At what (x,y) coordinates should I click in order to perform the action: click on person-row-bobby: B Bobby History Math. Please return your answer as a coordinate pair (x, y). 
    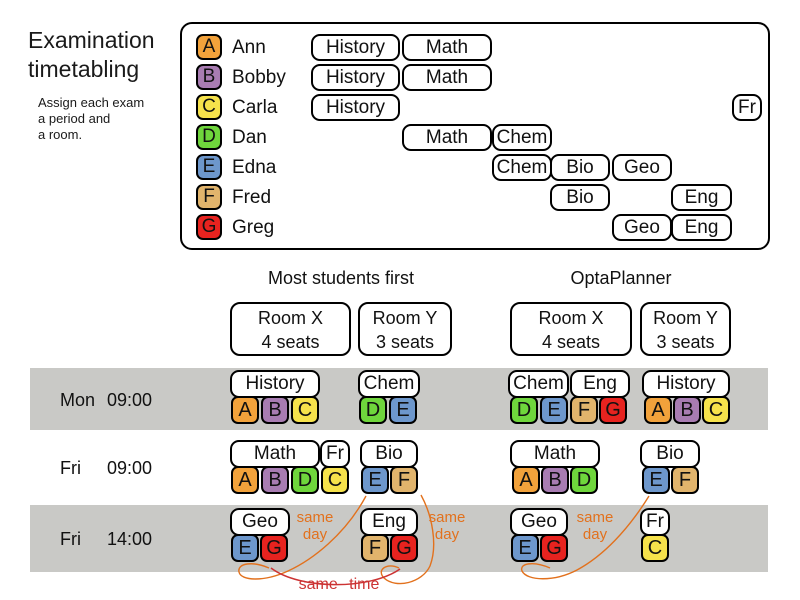
    Looking at the image, I should click on (475, 77).